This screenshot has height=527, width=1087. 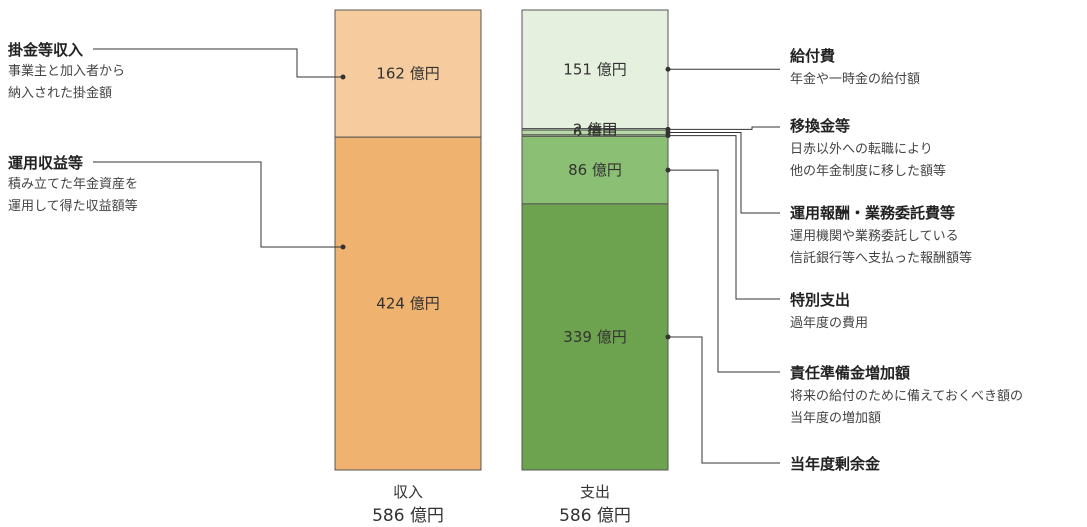 What do you see at coordinates (60, 93) in the screenshot?
I see `income-annotation-desc-1-2: 納入された掛金額` at bounding box center [60, 93].